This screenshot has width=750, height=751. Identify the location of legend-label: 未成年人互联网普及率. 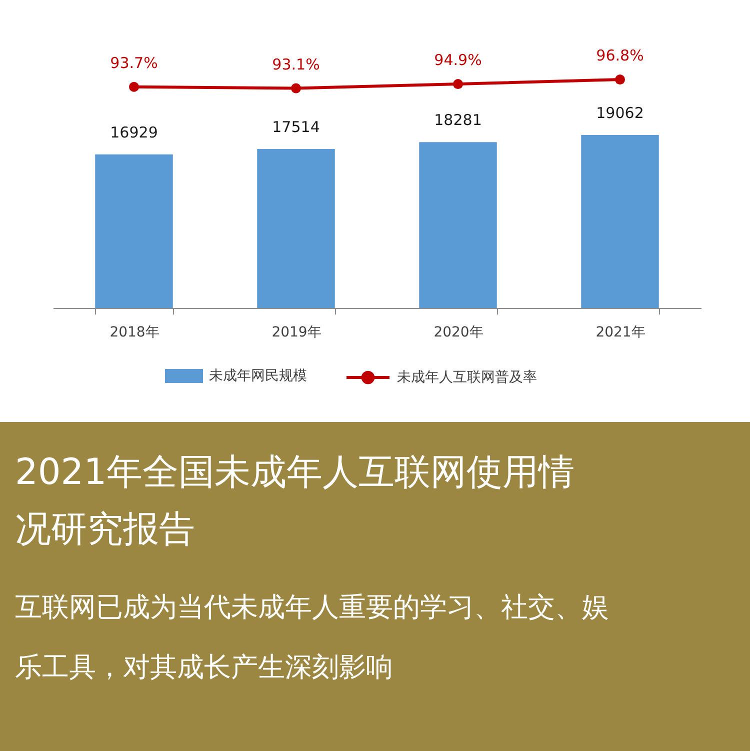
(467, 377).